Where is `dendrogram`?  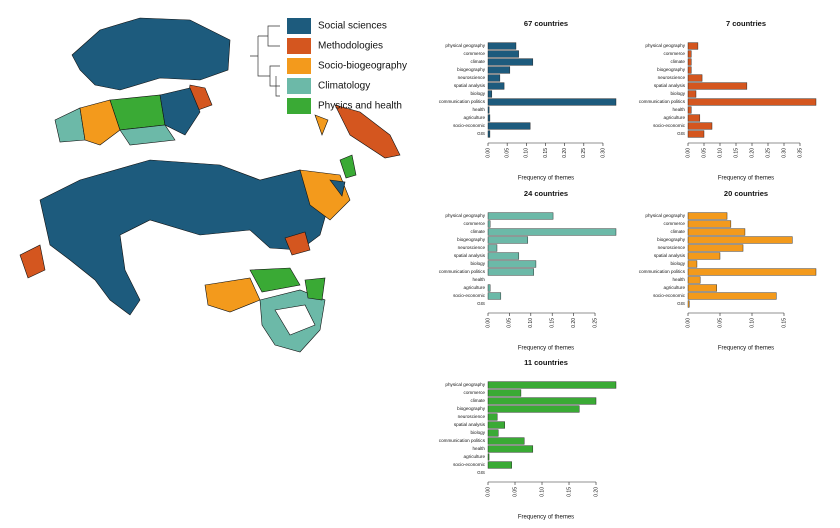
dendrogram is located at coordinates (265, 61).